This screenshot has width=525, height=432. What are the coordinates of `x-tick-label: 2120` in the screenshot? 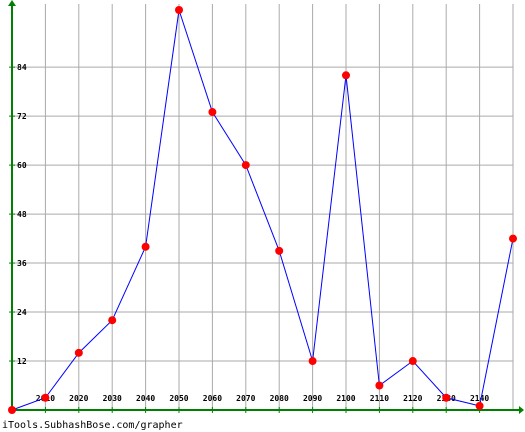 It's located at (412, 398).